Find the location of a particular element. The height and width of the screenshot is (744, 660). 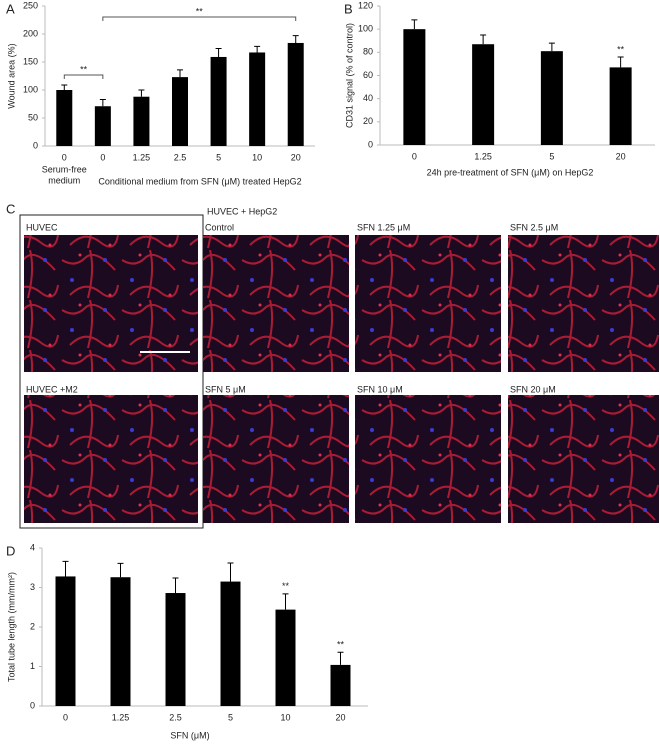

panel-label: C is located at coordinates (10, 208).